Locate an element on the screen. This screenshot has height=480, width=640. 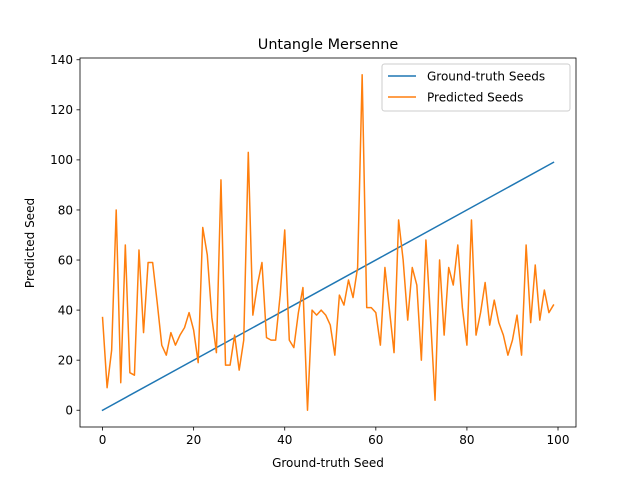
legend-box is located at coordinates (476, 87).